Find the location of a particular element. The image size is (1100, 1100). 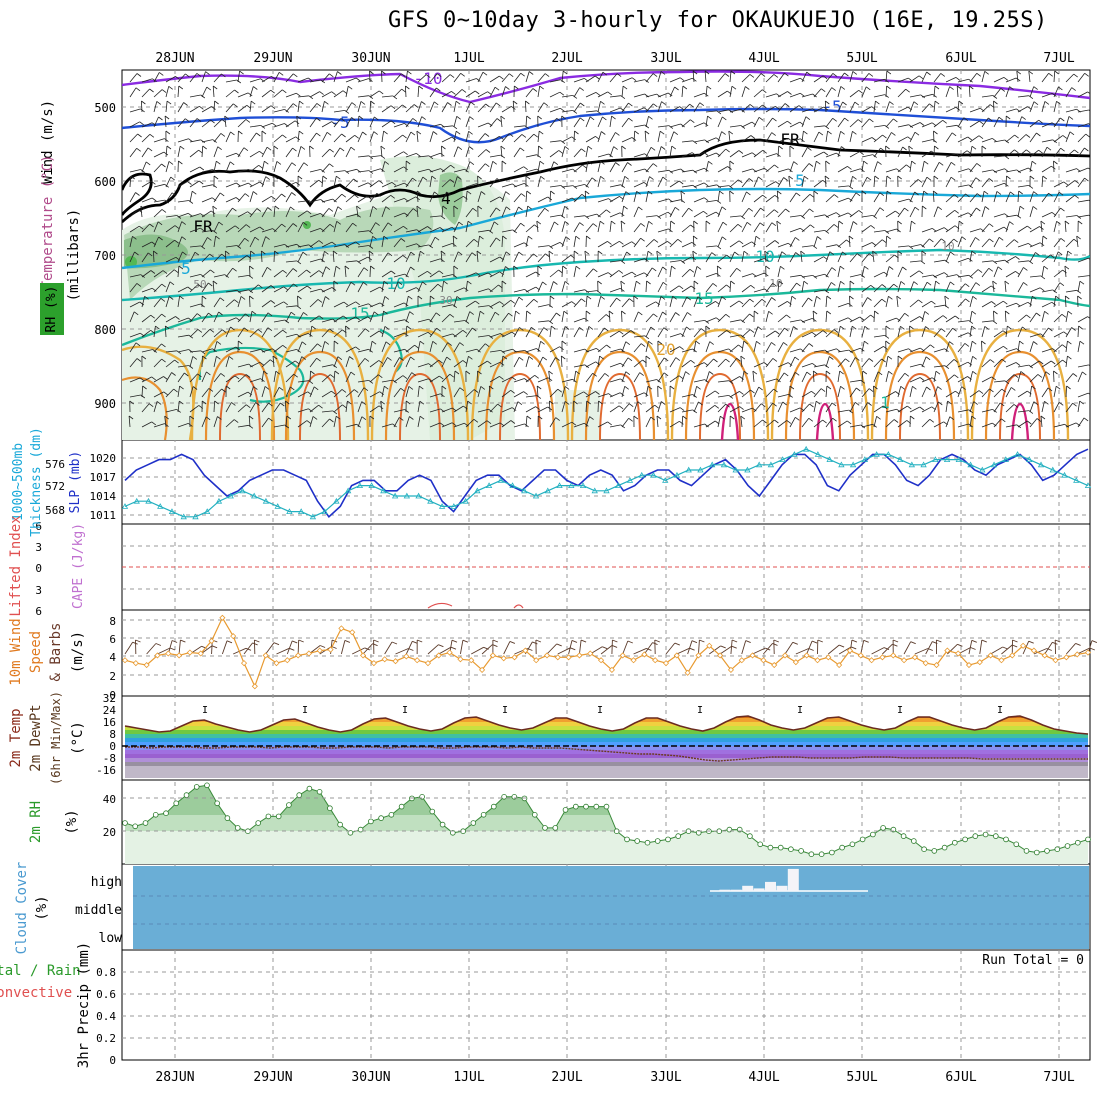

rh-point is located at coordinates (811, 854).